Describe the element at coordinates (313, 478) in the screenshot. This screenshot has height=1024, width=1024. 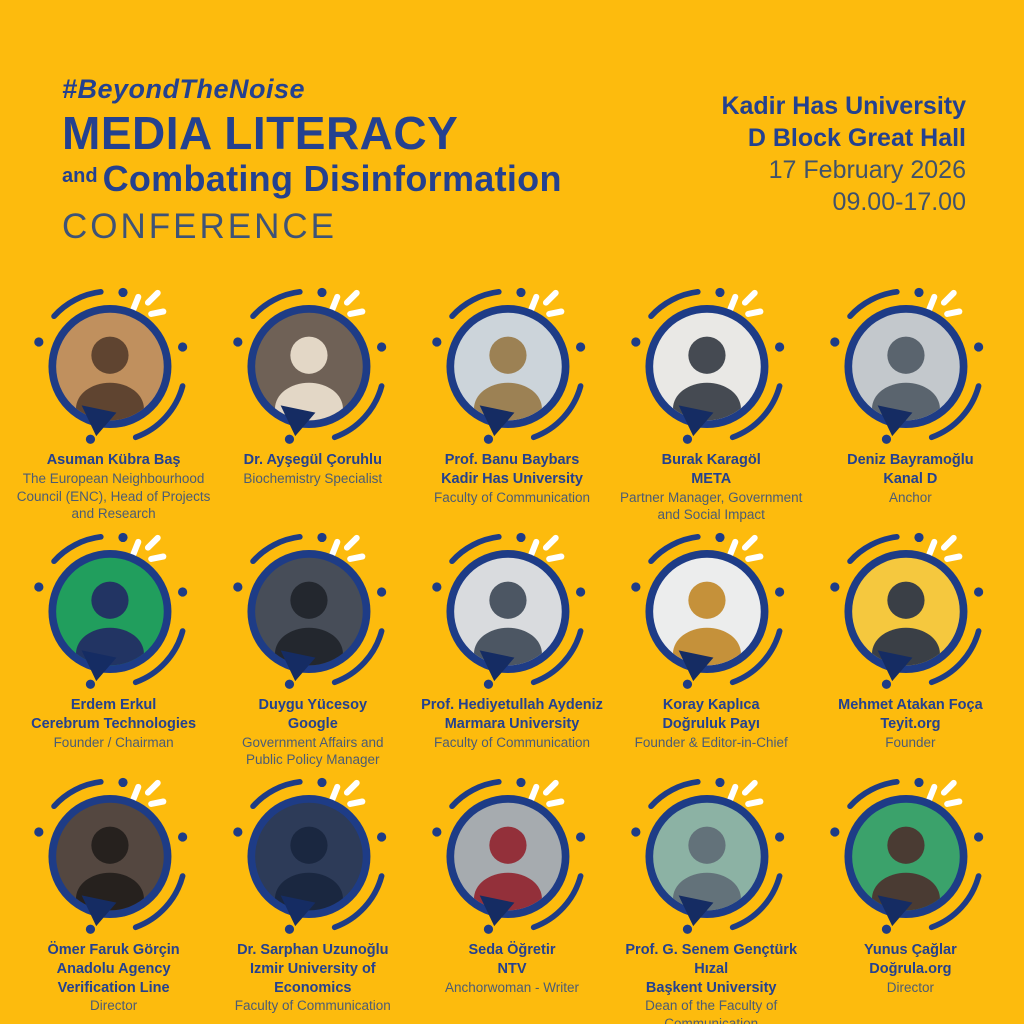
I see `speaker-role: Biochemistry Specialist` at that location.